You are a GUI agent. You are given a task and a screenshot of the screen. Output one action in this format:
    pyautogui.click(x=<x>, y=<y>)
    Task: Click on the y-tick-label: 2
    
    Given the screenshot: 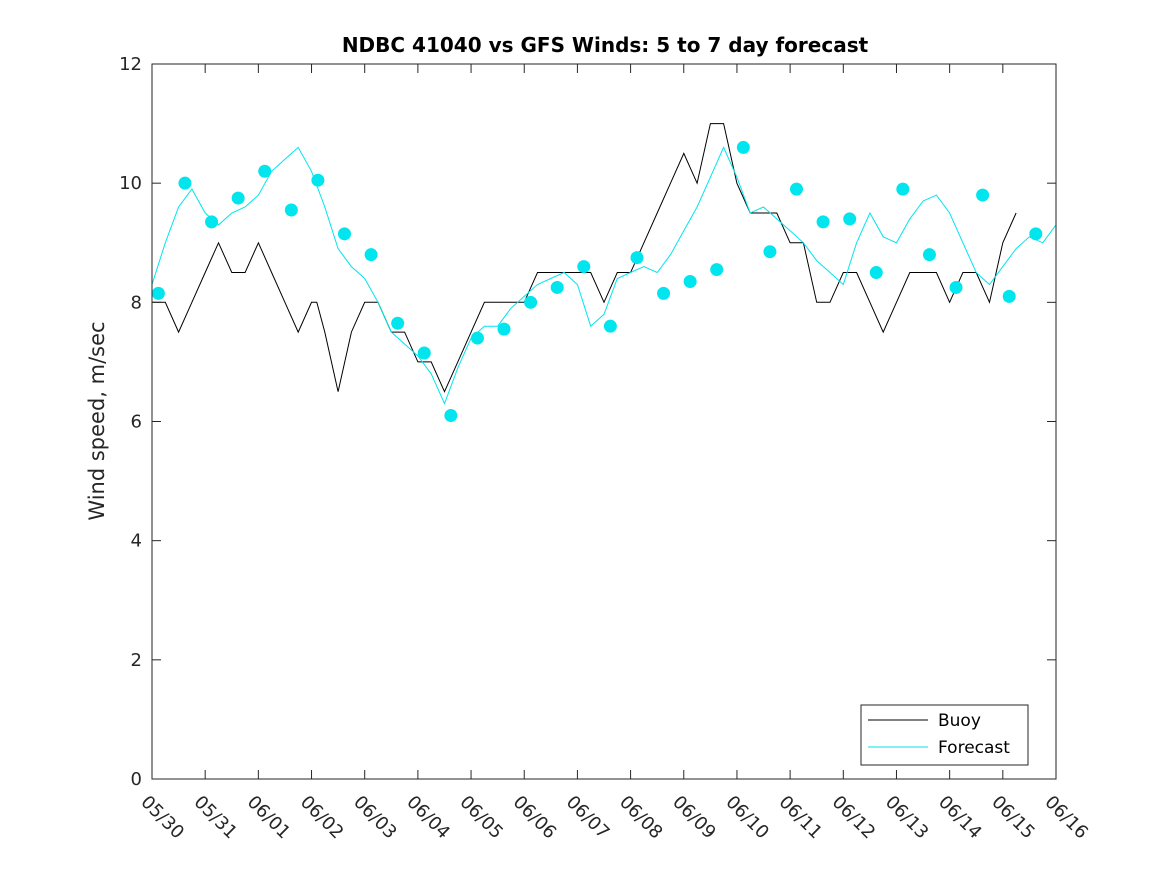 What is the action you would take?
    pyautogui.click(x=136, y=660)
    